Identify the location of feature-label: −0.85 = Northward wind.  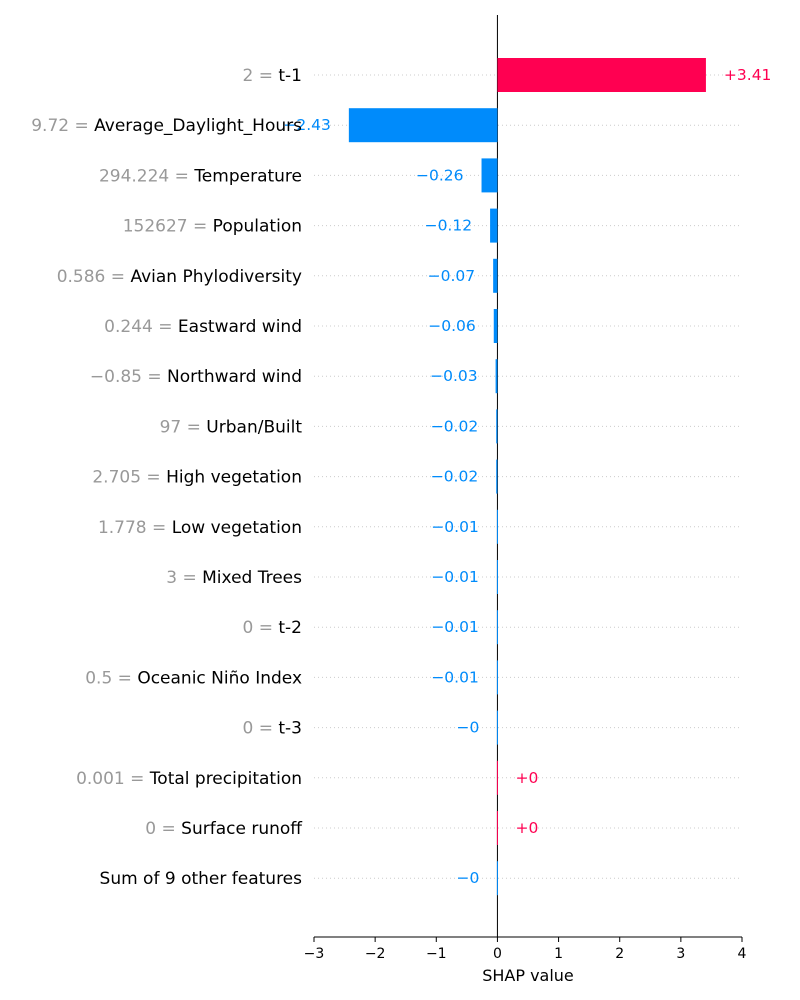
(196, 377).